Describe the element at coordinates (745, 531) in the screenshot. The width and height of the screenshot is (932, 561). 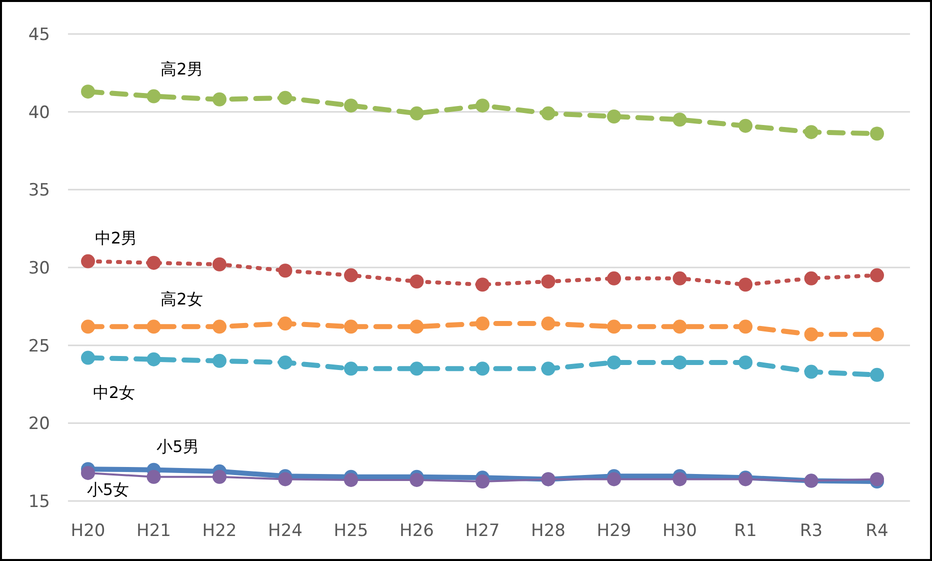
I see `x-tick-label: R1` at that location.